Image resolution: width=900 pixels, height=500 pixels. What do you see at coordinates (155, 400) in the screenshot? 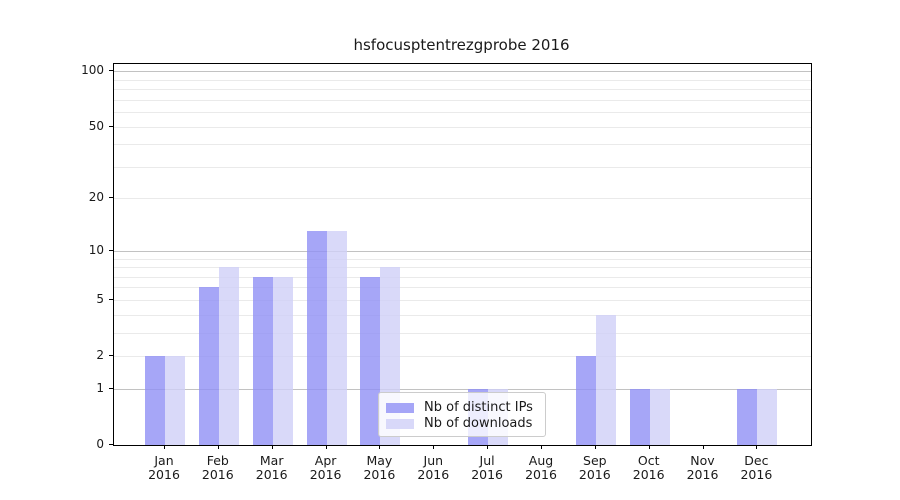
I see `bar-nb-of-distinct-ips-jan` at bounding box center [155, 400].